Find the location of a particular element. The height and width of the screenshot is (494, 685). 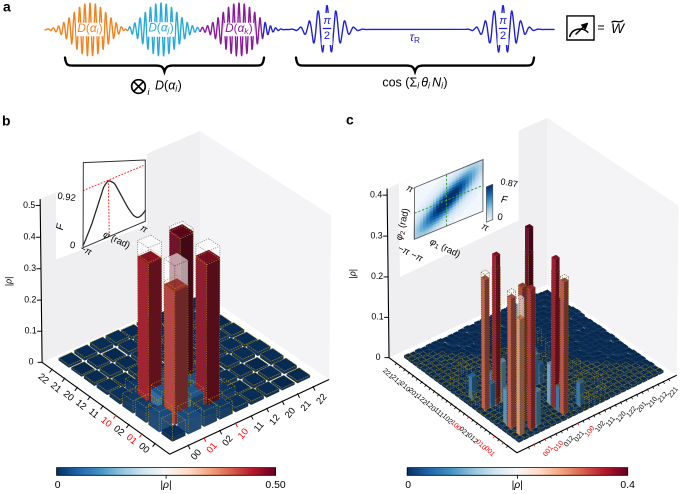

svg-text: a is located at coordinates (7, 7).